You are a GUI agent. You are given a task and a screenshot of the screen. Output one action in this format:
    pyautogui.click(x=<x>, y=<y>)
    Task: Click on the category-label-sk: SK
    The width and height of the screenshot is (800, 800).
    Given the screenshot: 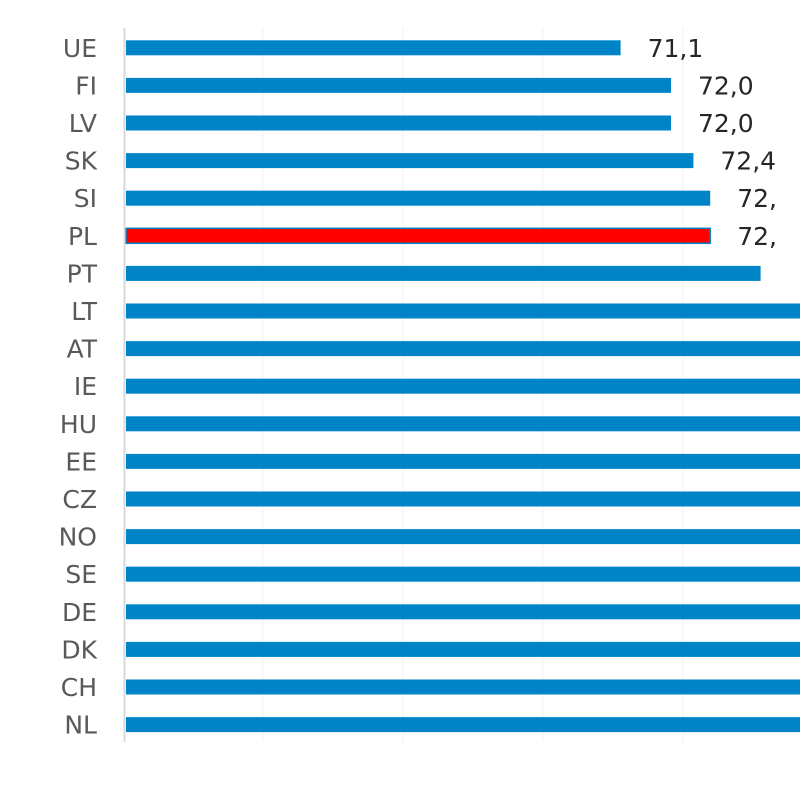 What is the action you would take?
    pyautogui.click(x=81, y=161)
    